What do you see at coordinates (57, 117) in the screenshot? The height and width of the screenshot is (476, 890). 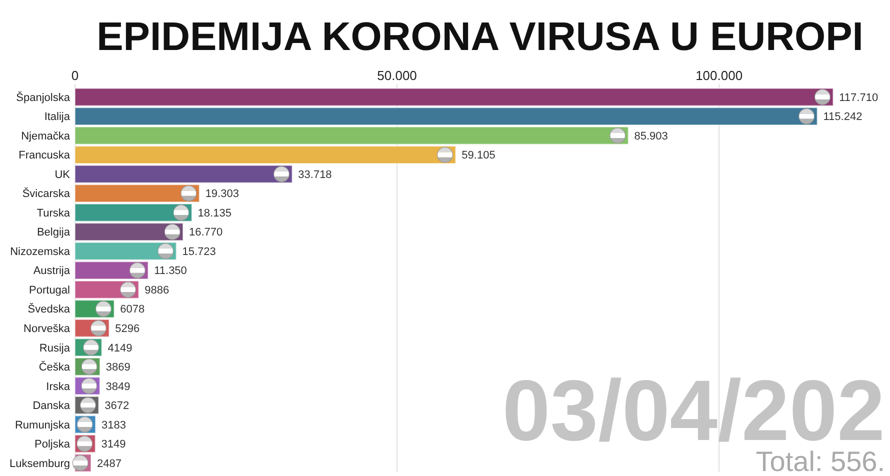 I see `y-tick-label: Italija` at bounding box center [57, 117].